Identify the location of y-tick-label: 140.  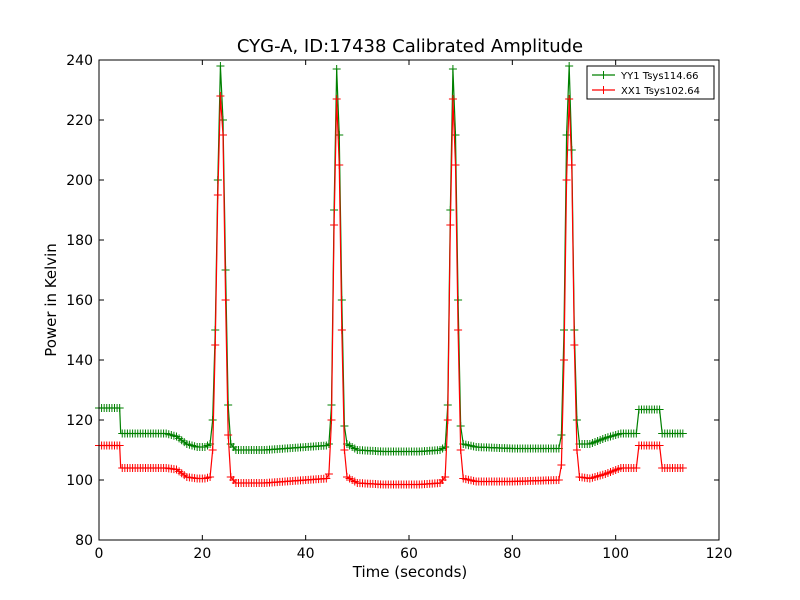
(79, 361).